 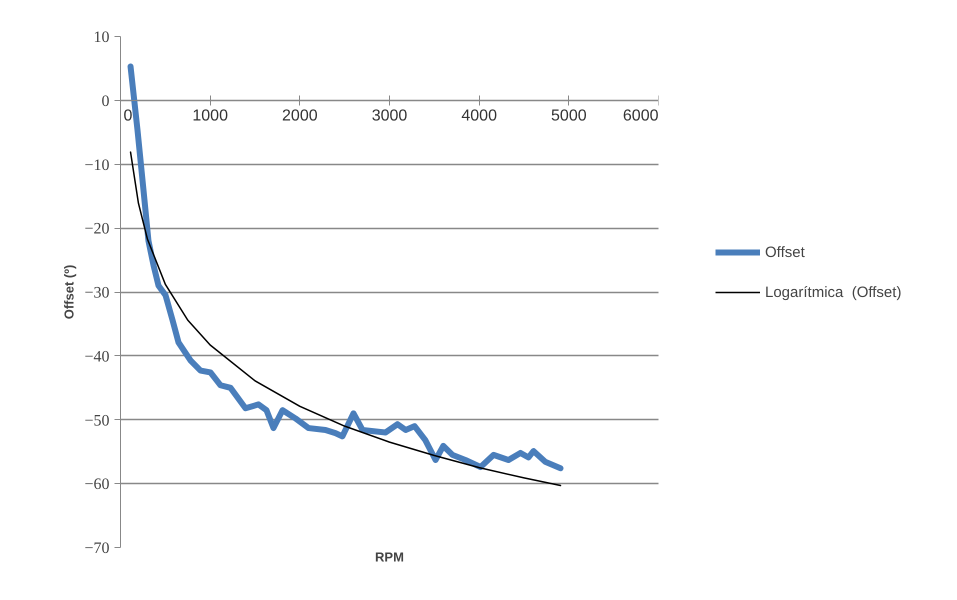 What do you see at coordinates (833, 292) in the screenshot?
I see `legend-label: Logarítmica (Offset)` at bounding box center [833, 292].